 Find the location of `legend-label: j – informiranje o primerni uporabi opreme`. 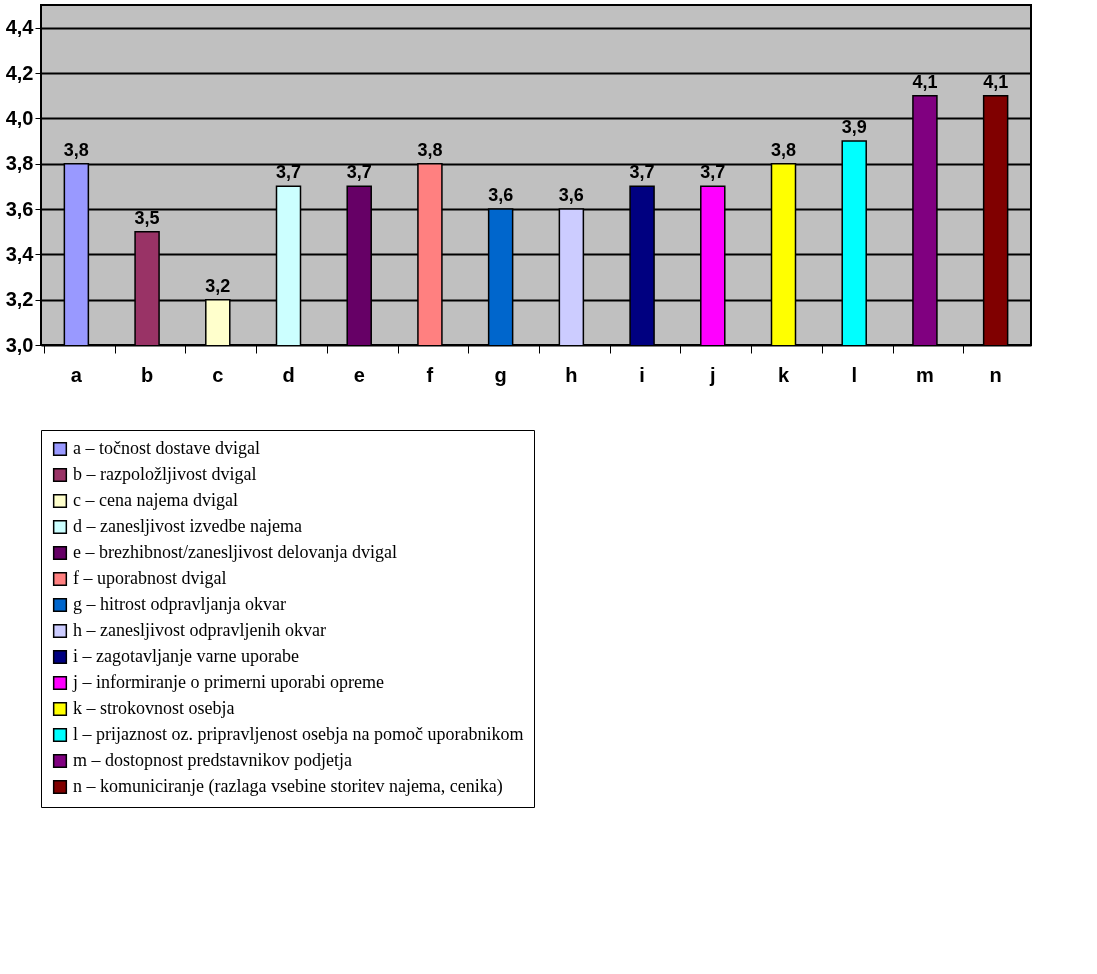

legend-label: j – informiranje o primerni uporabi opreme is located at coordinates (228, 682).